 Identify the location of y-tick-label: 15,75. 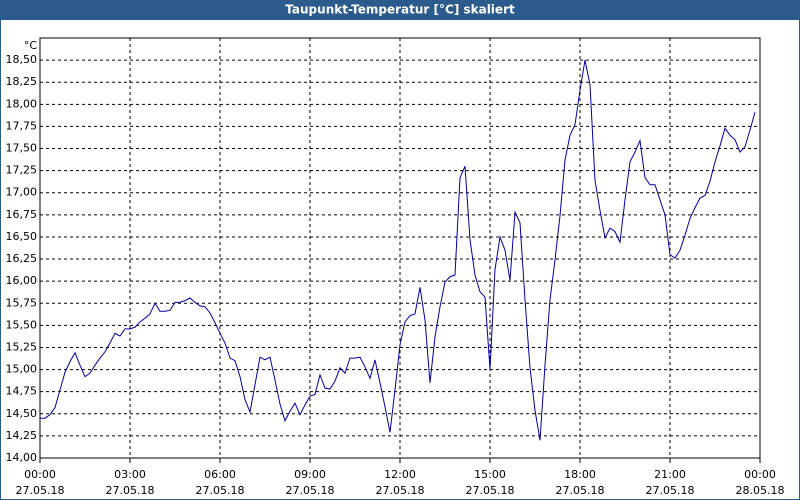
(22, 302).